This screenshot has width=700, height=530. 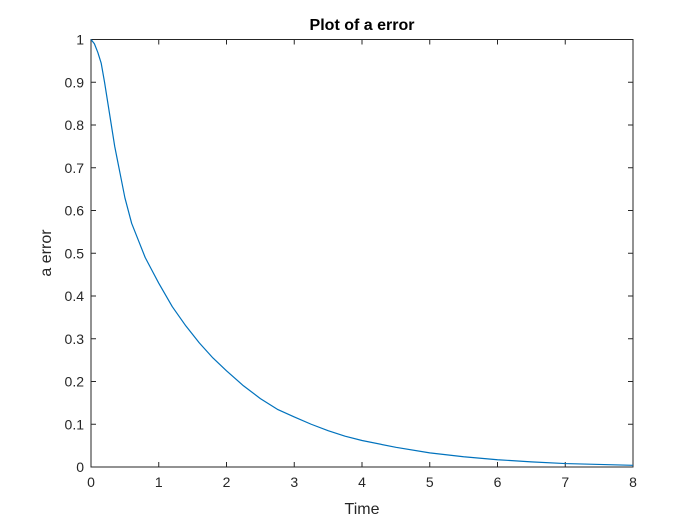 I want to click on chart-title: Plot of a error, so click(x=362, y=25).